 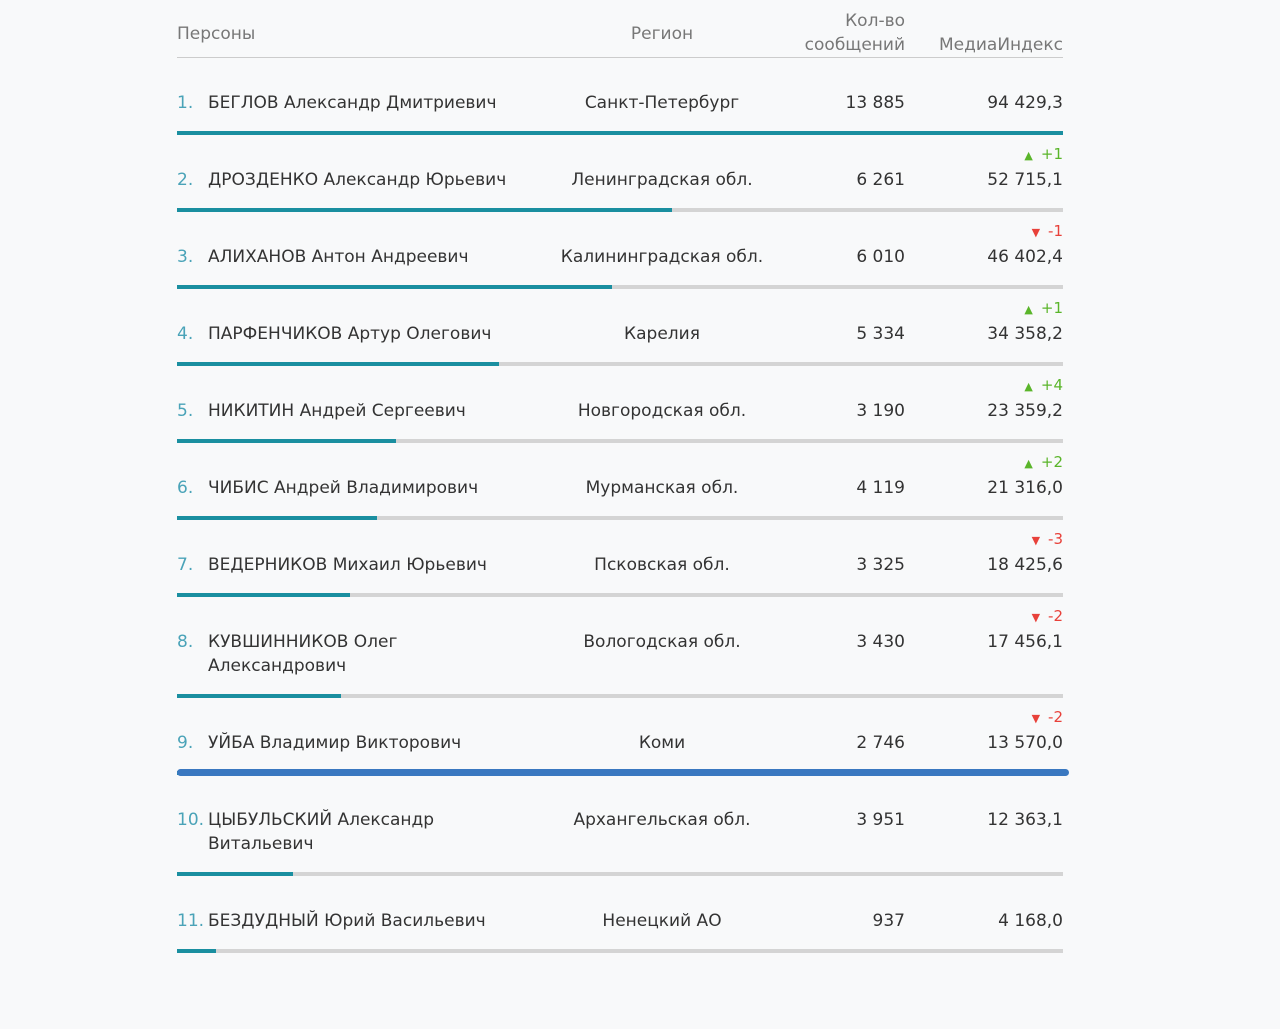 What do you see at coordinates (1000, 45) in the screenshot?
I see `header-cell: МедиаИндекс` at bounding box center [1000, 45].